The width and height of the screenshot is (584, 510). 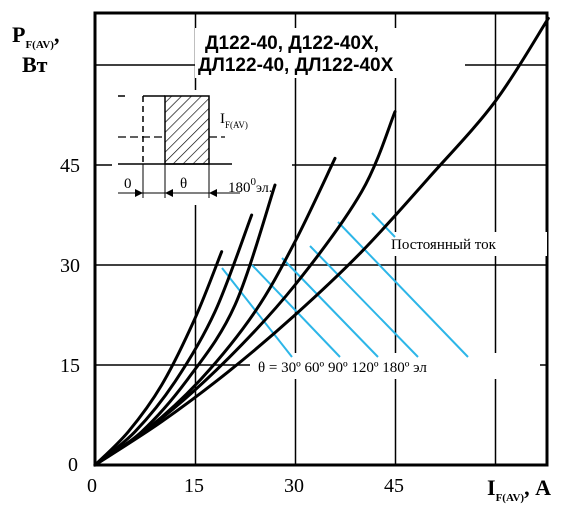 I want to click on inset-current-sub: F(AV), so click(x=236, y=125).